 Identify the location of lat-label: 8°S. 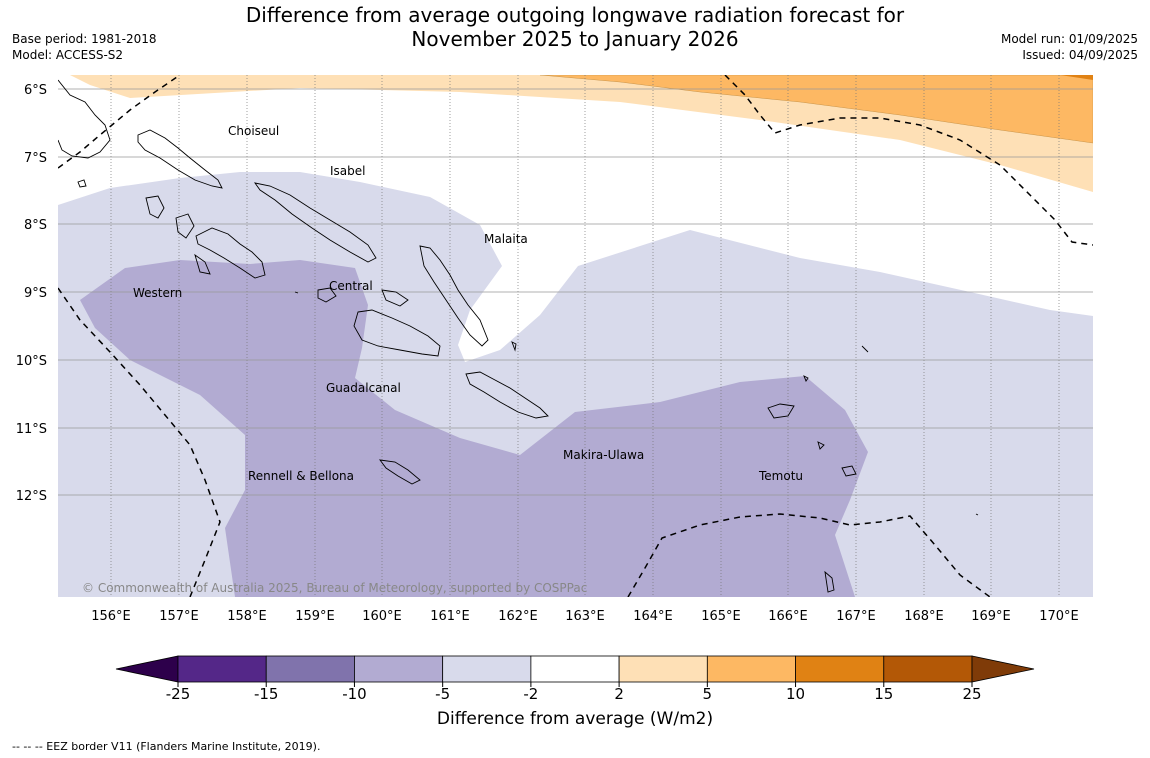
(35, 225).